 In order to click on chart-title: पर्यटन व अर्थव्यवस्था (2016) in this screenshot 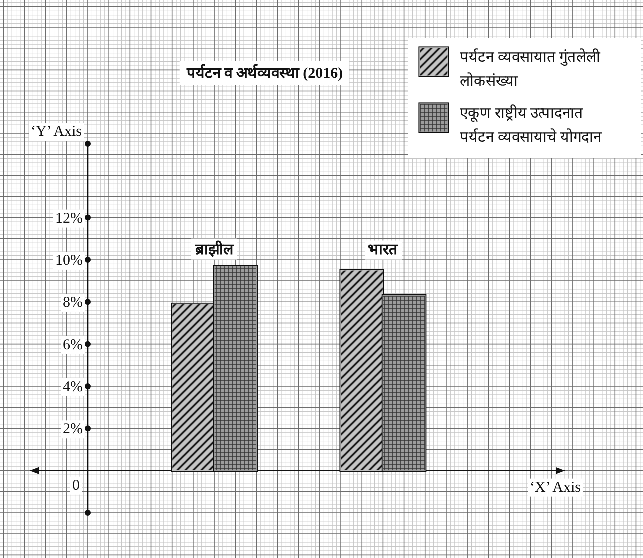, I will do `click(265, 73)`.